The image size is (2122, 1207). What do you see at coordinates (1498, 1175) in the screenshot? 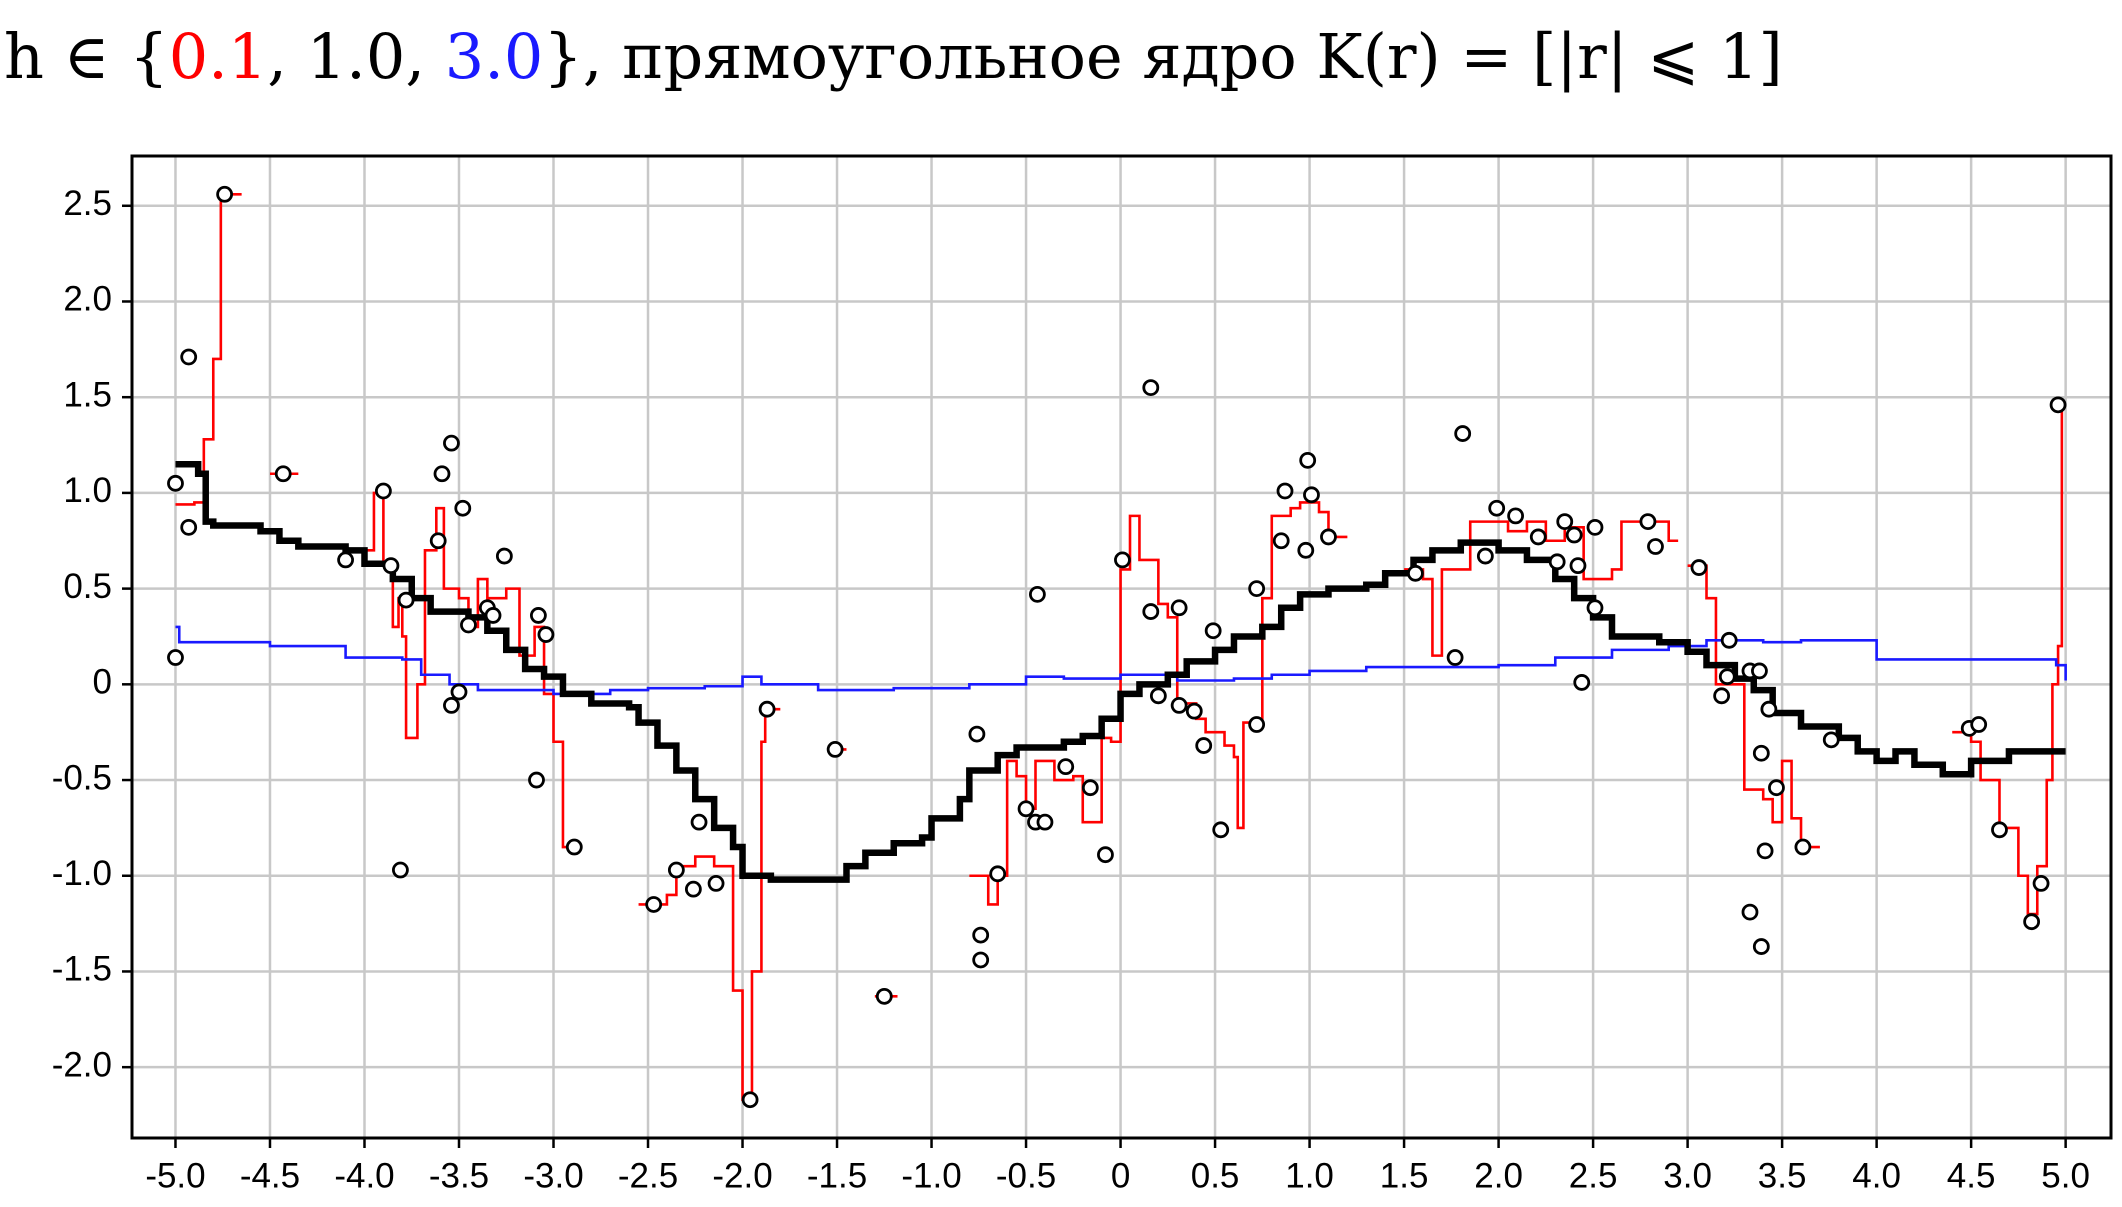
I see `x-tick-label: 2.0` at bounding box center [1498, 1175].